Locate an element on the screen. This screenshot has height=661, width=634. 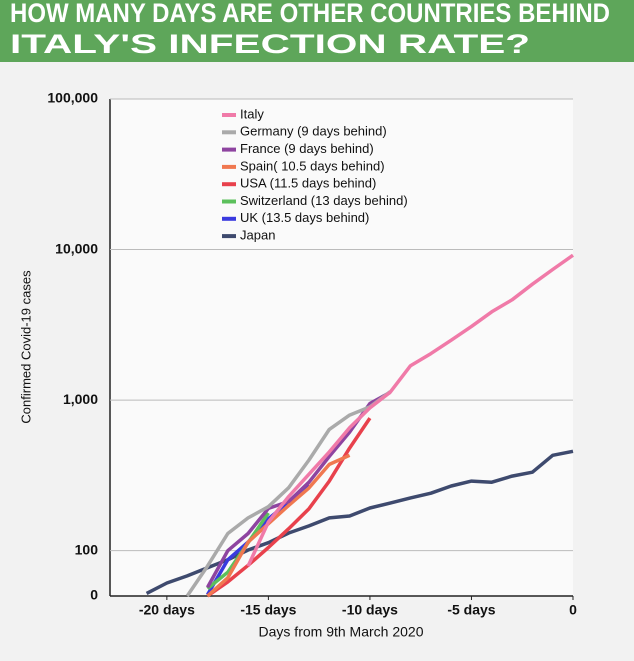
legend-label: USA (11.5 days behind) is located at coordinates (308, 183).